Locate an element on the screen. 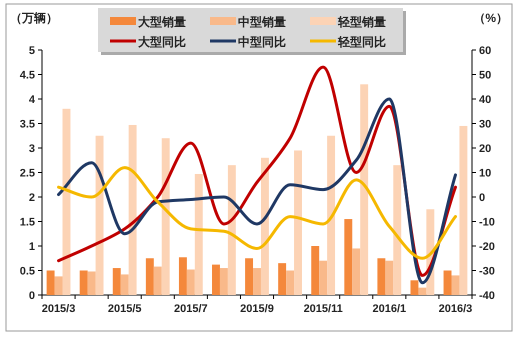 Image resolution: width=518 pixels, height=337 pixels. y2-tick-label: -10 is located at coordinates (487, 222).